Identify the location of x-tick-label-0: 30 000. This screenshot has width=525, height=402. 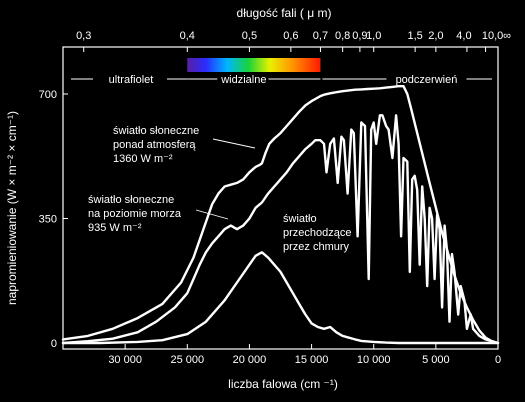
(125, 360).